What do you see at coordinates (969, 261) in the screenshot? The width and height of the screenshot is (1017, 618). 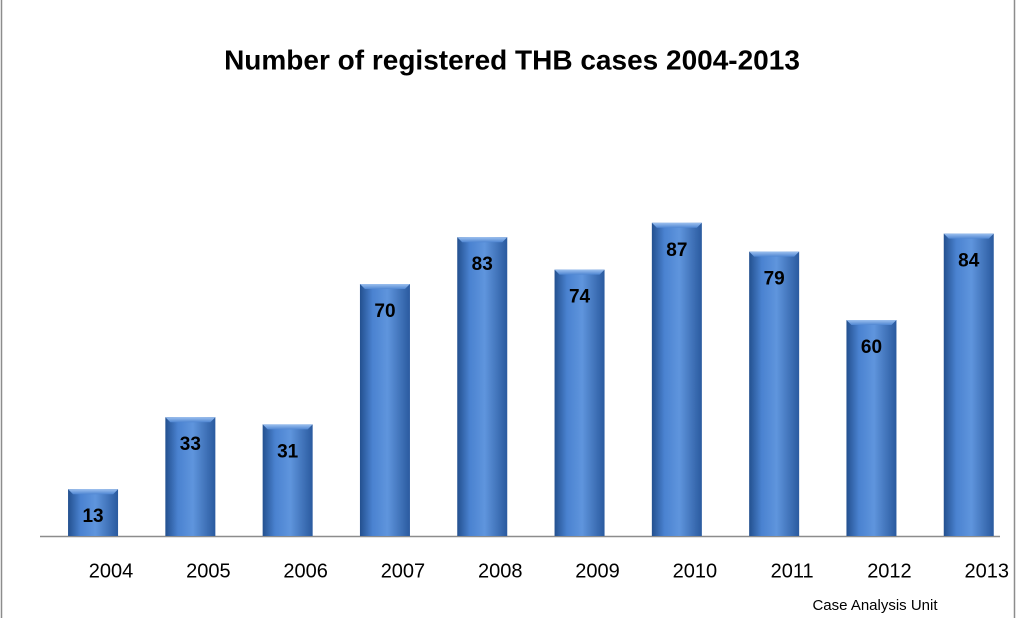 I see `data-label: 84` at bounding box center [969, 261].